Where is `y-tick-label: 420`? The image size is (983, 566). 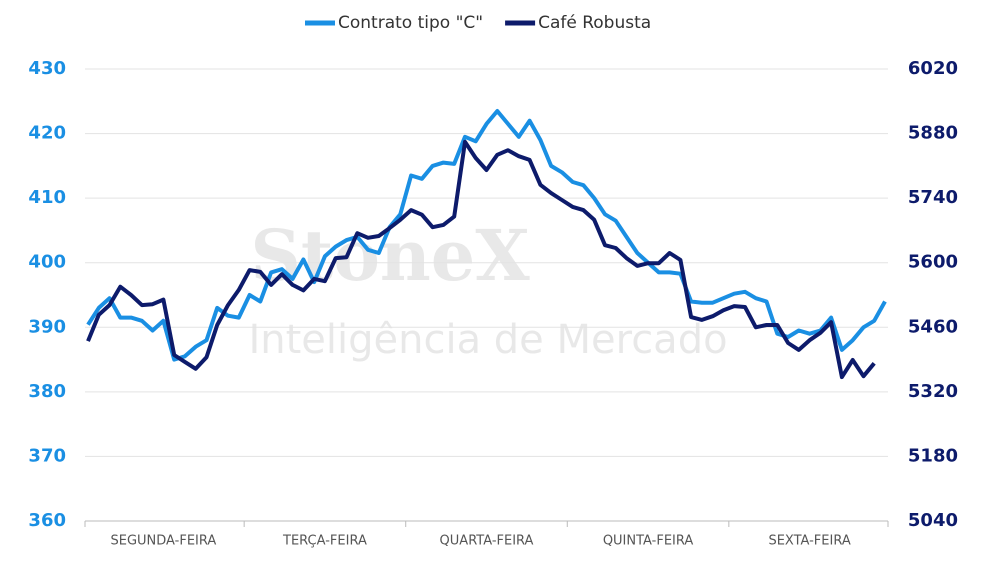
y-tick-label: 420 is located at coordinates (47, 133).